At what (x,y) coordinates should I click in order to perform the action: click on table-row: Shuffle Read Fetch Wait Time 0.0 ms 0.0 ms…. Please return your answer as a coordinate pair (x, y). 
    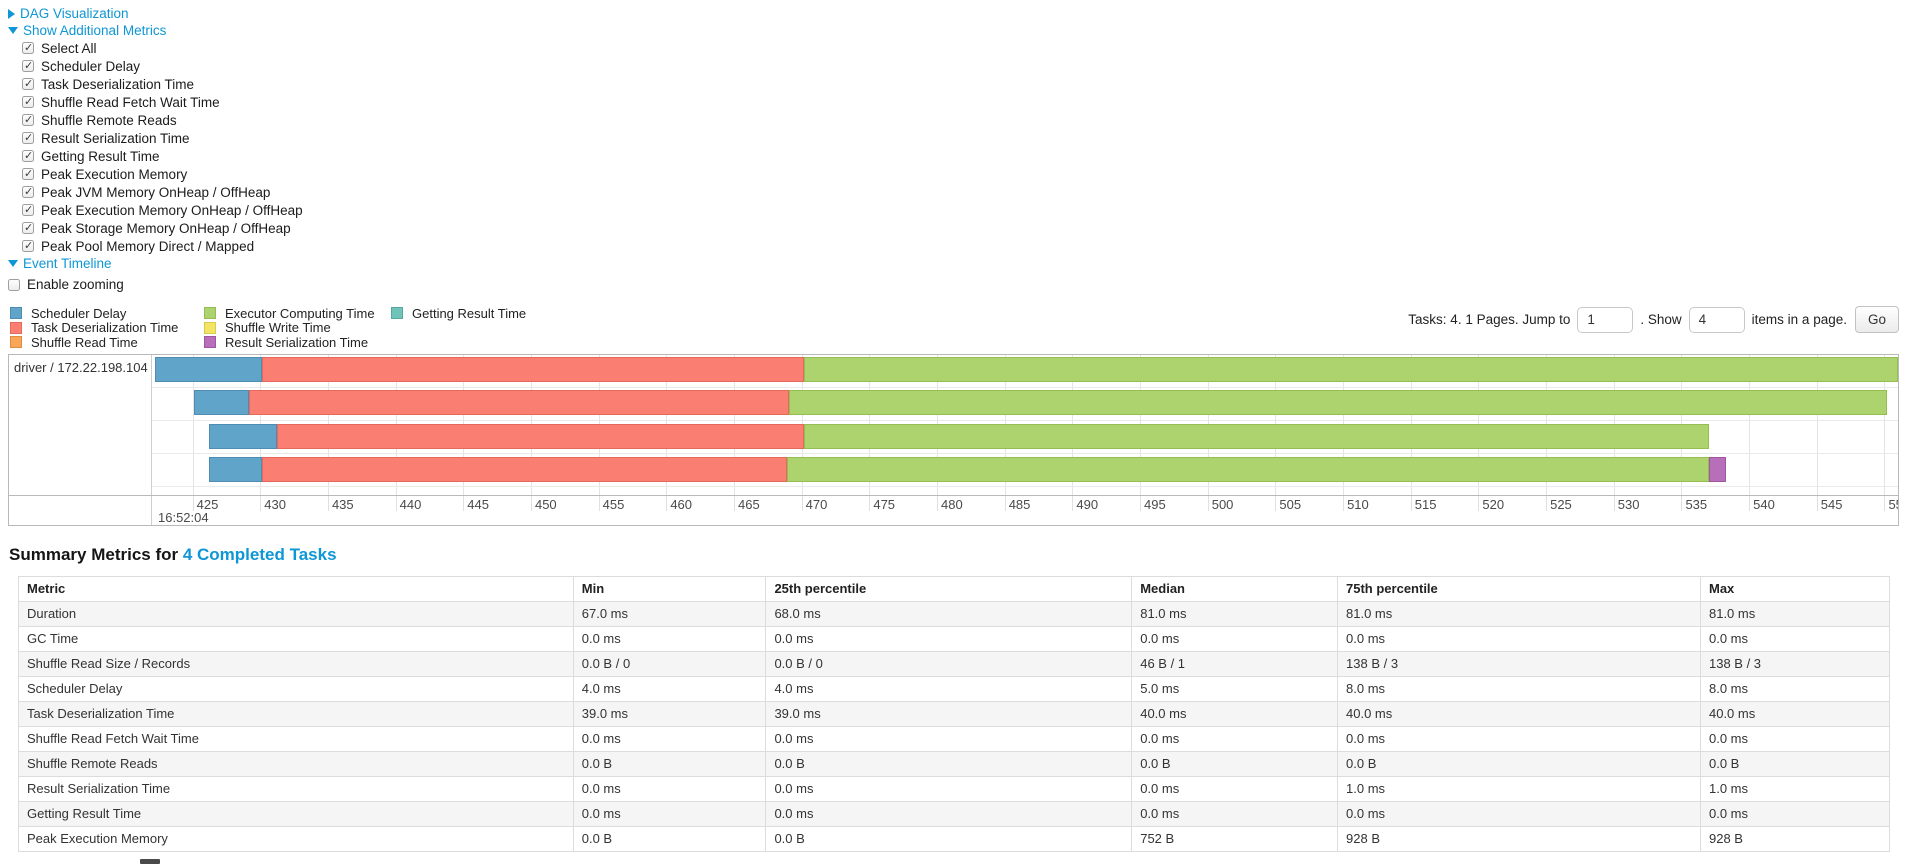
    Looking at the image, I should click on (954, 738).